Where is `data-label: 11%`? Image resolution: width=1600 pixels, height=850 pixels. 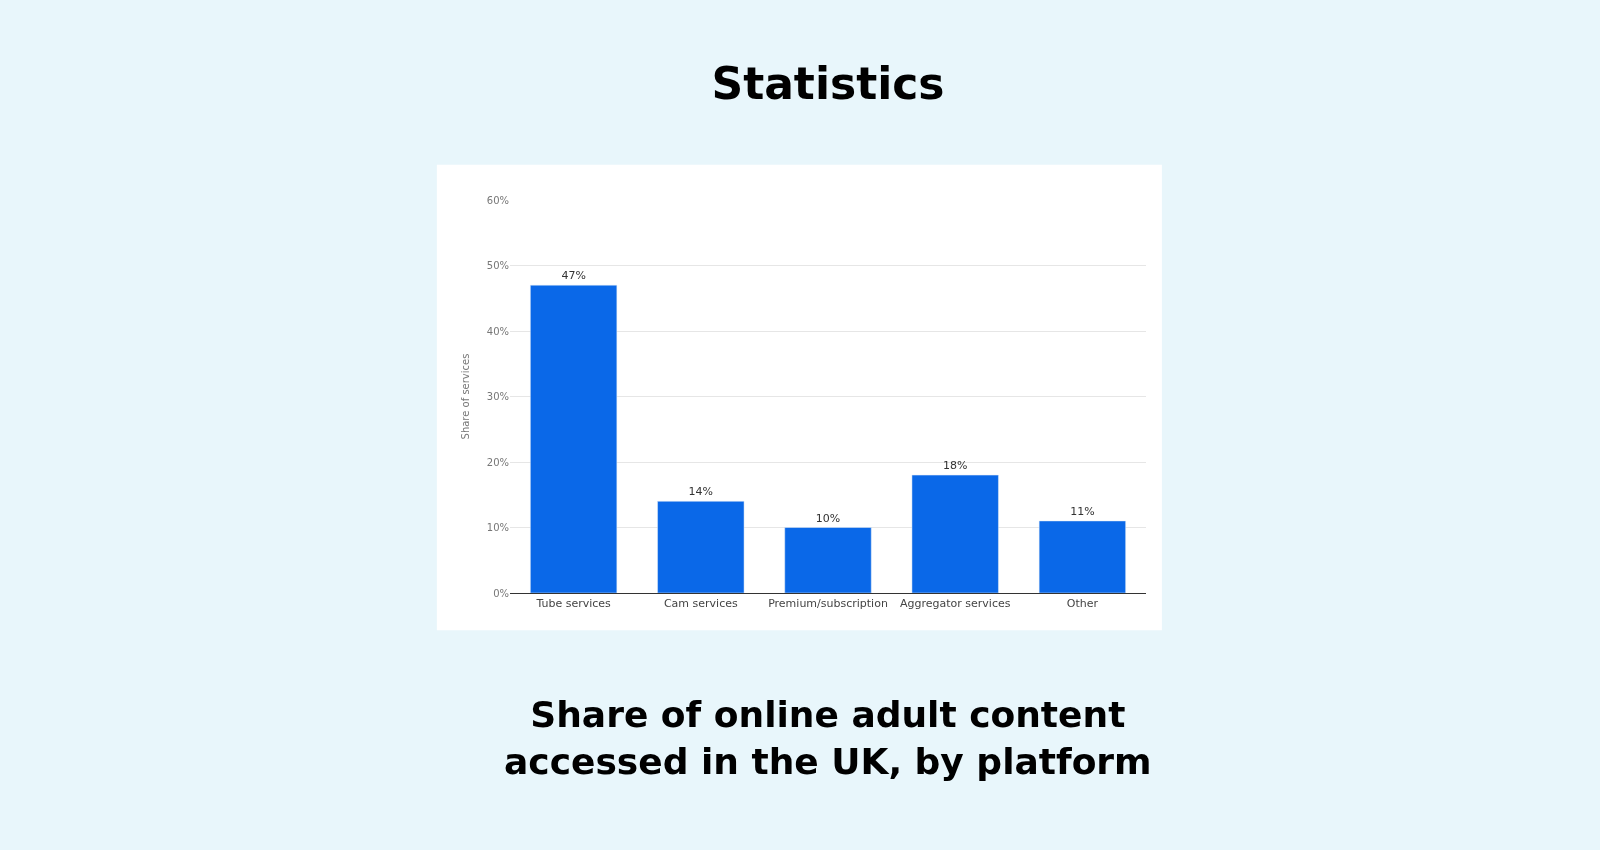
data-label: 11% is located at coordinates (1082, 511).